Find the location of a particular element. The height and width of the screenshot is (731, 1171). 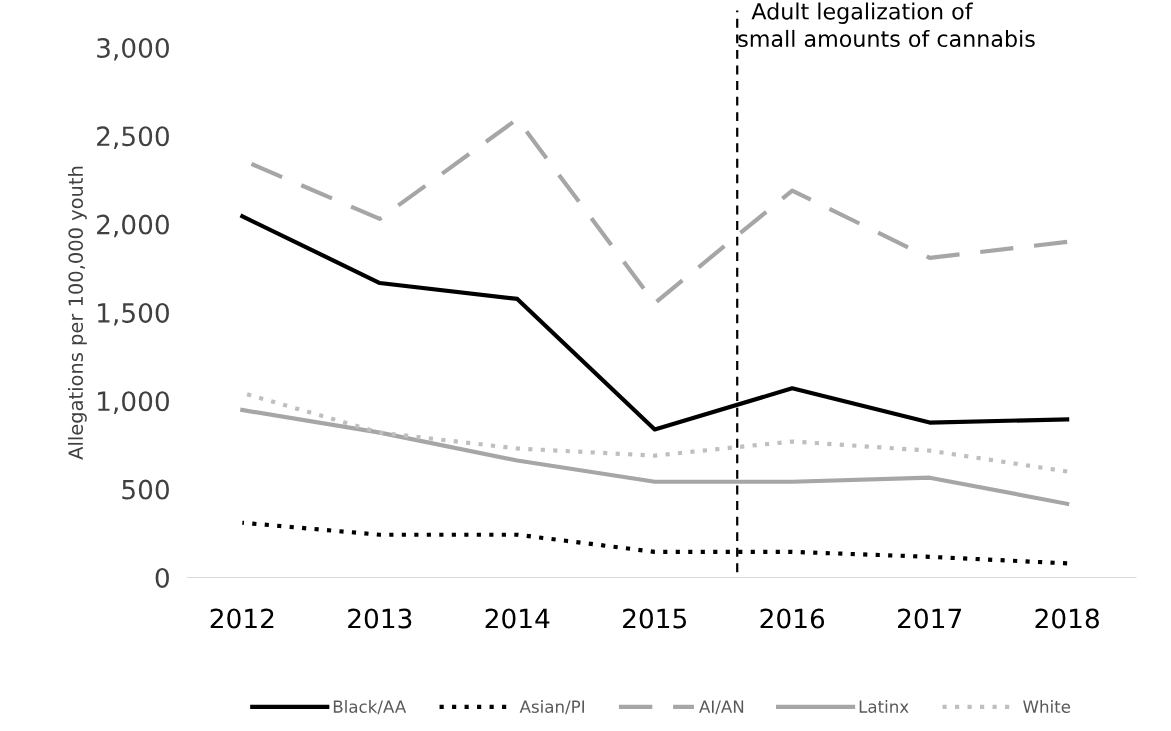

x-tick-label: 2017 is located at coordinates (929, 618).